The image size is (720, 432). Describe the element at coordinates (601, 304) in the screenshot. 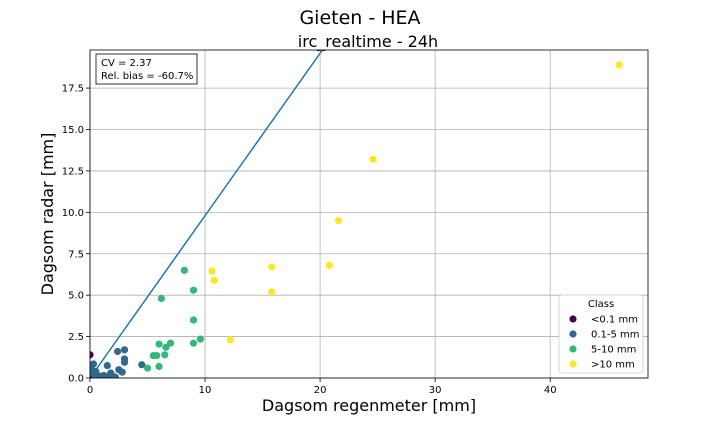

I see `legend-title: Class` at that location.